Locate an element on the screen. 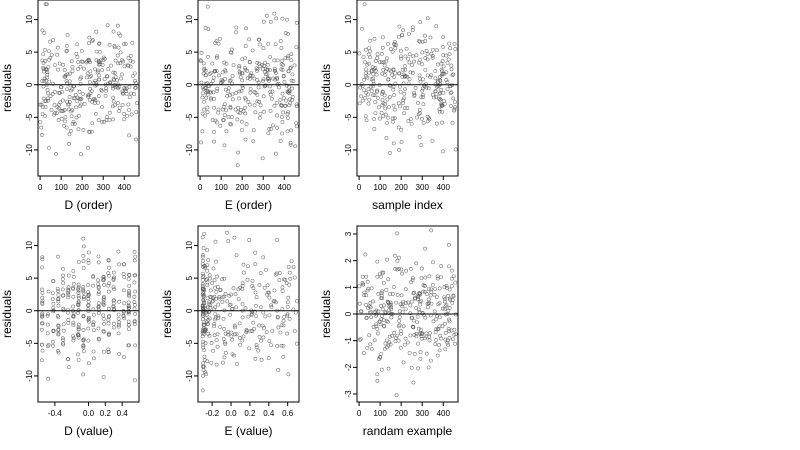  plot-frame is located at coordinates (248, 314).